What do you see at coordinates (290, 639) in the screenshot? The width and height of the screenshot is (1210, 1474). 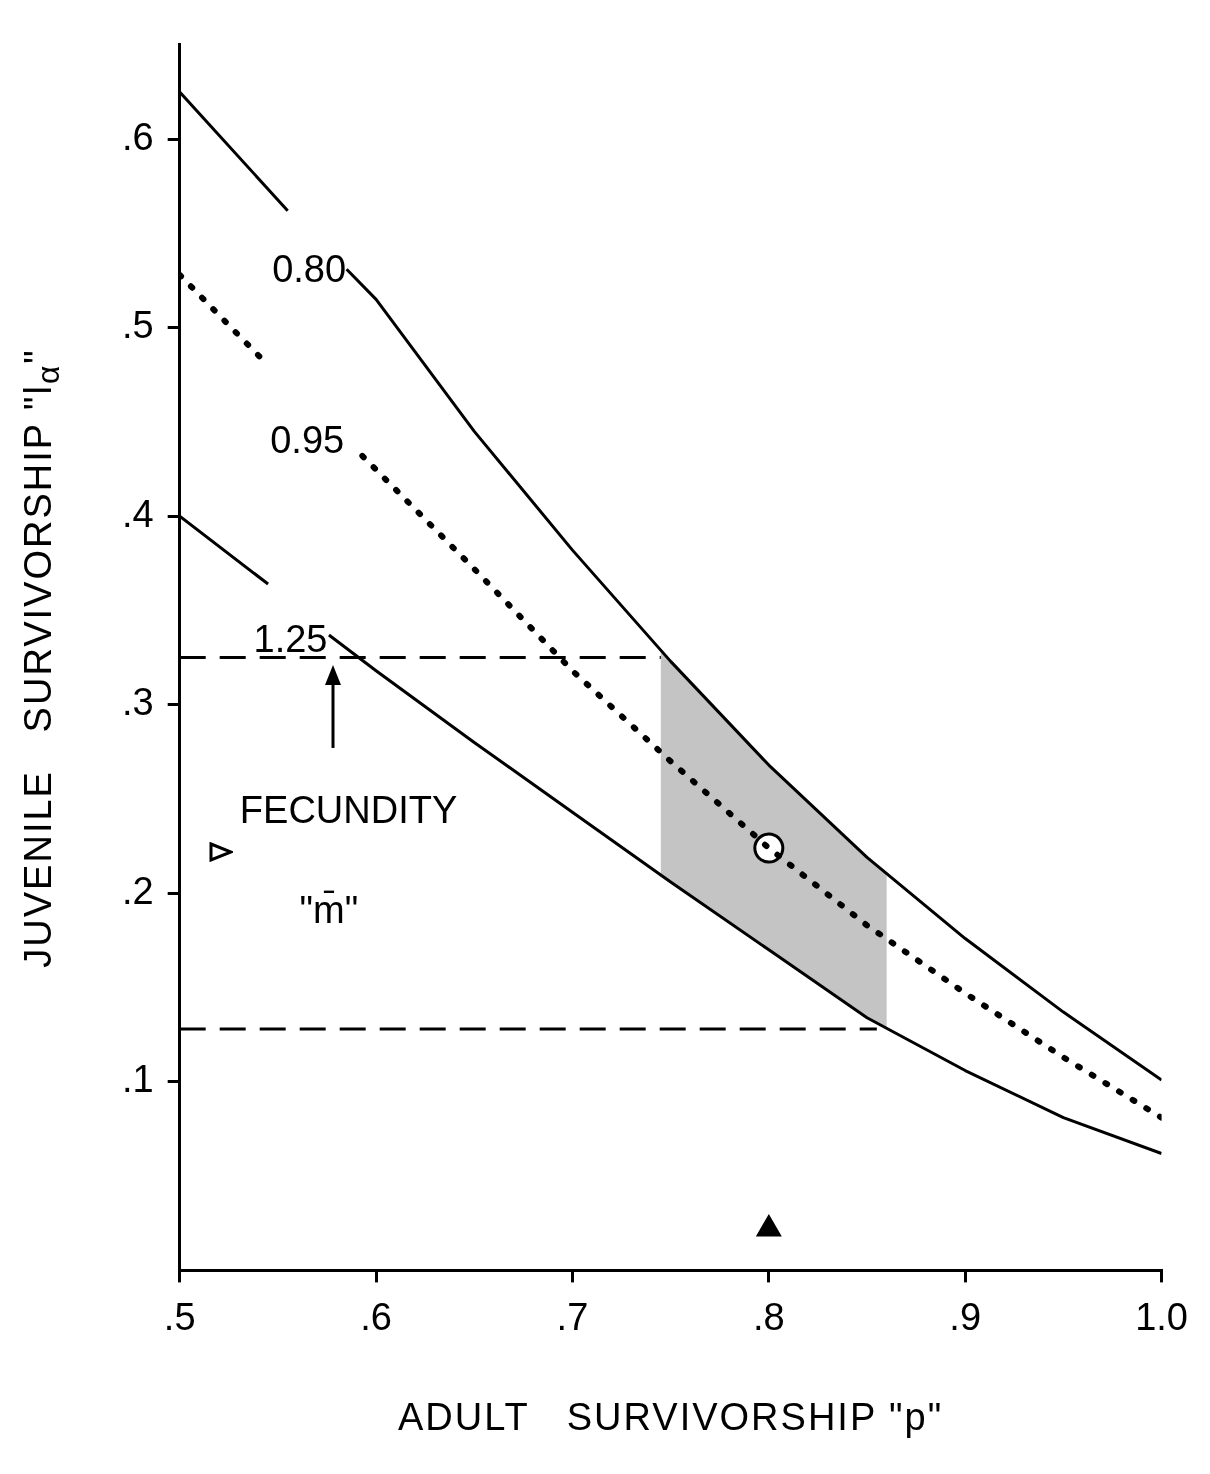 I see `series-label: 1.25` at bounding box center [290, 639].